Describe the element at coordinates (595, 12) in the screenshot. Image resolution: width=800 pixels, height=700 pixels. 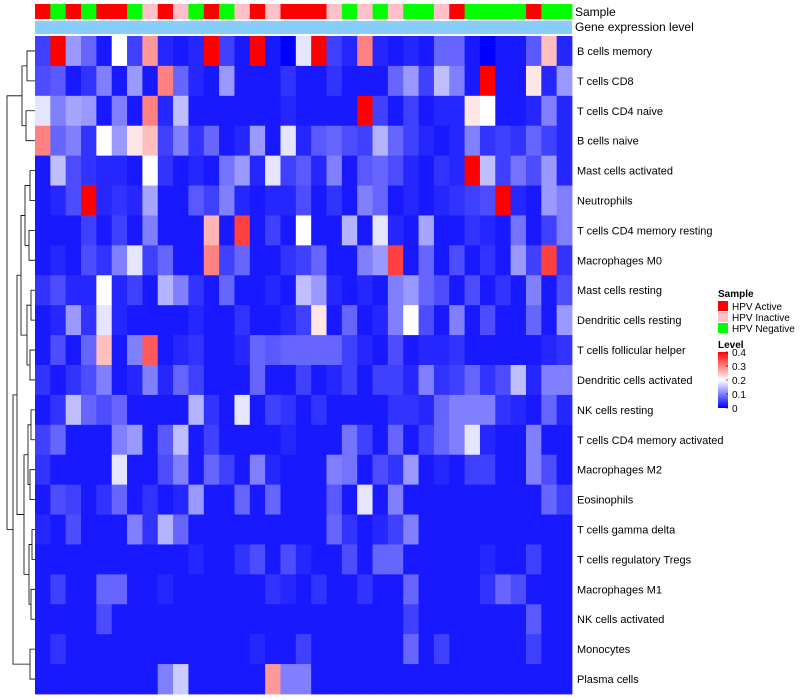
I see `sample-track-label: Sample` at that location.